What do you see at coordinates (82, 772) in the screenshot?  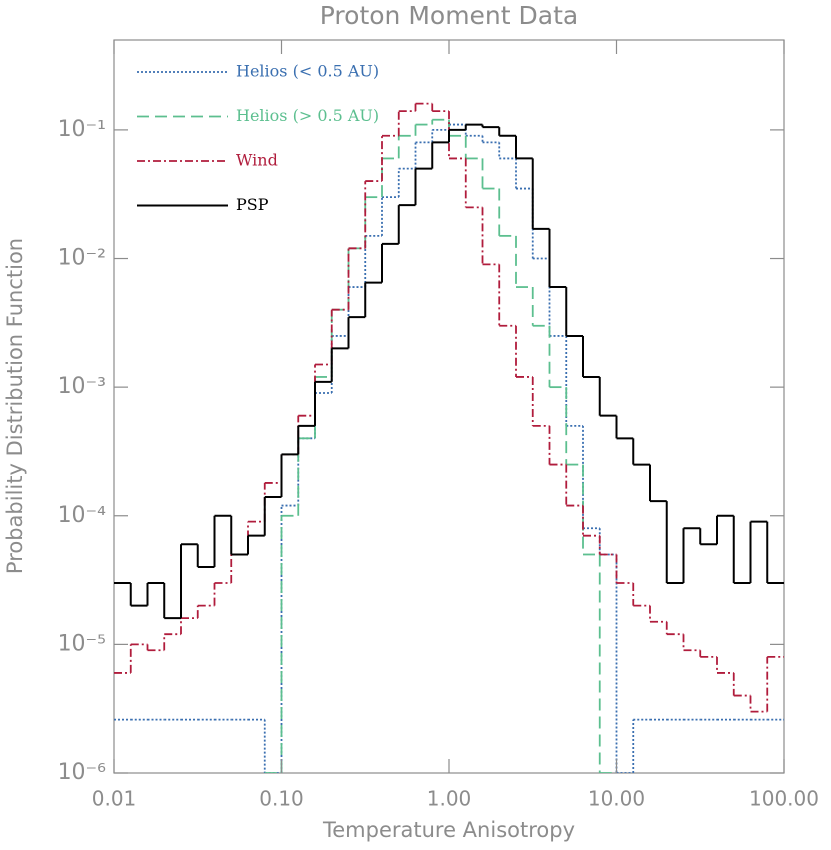 I see `y-tick-label: 10⁻⁶` at bounding box center [82, 772].